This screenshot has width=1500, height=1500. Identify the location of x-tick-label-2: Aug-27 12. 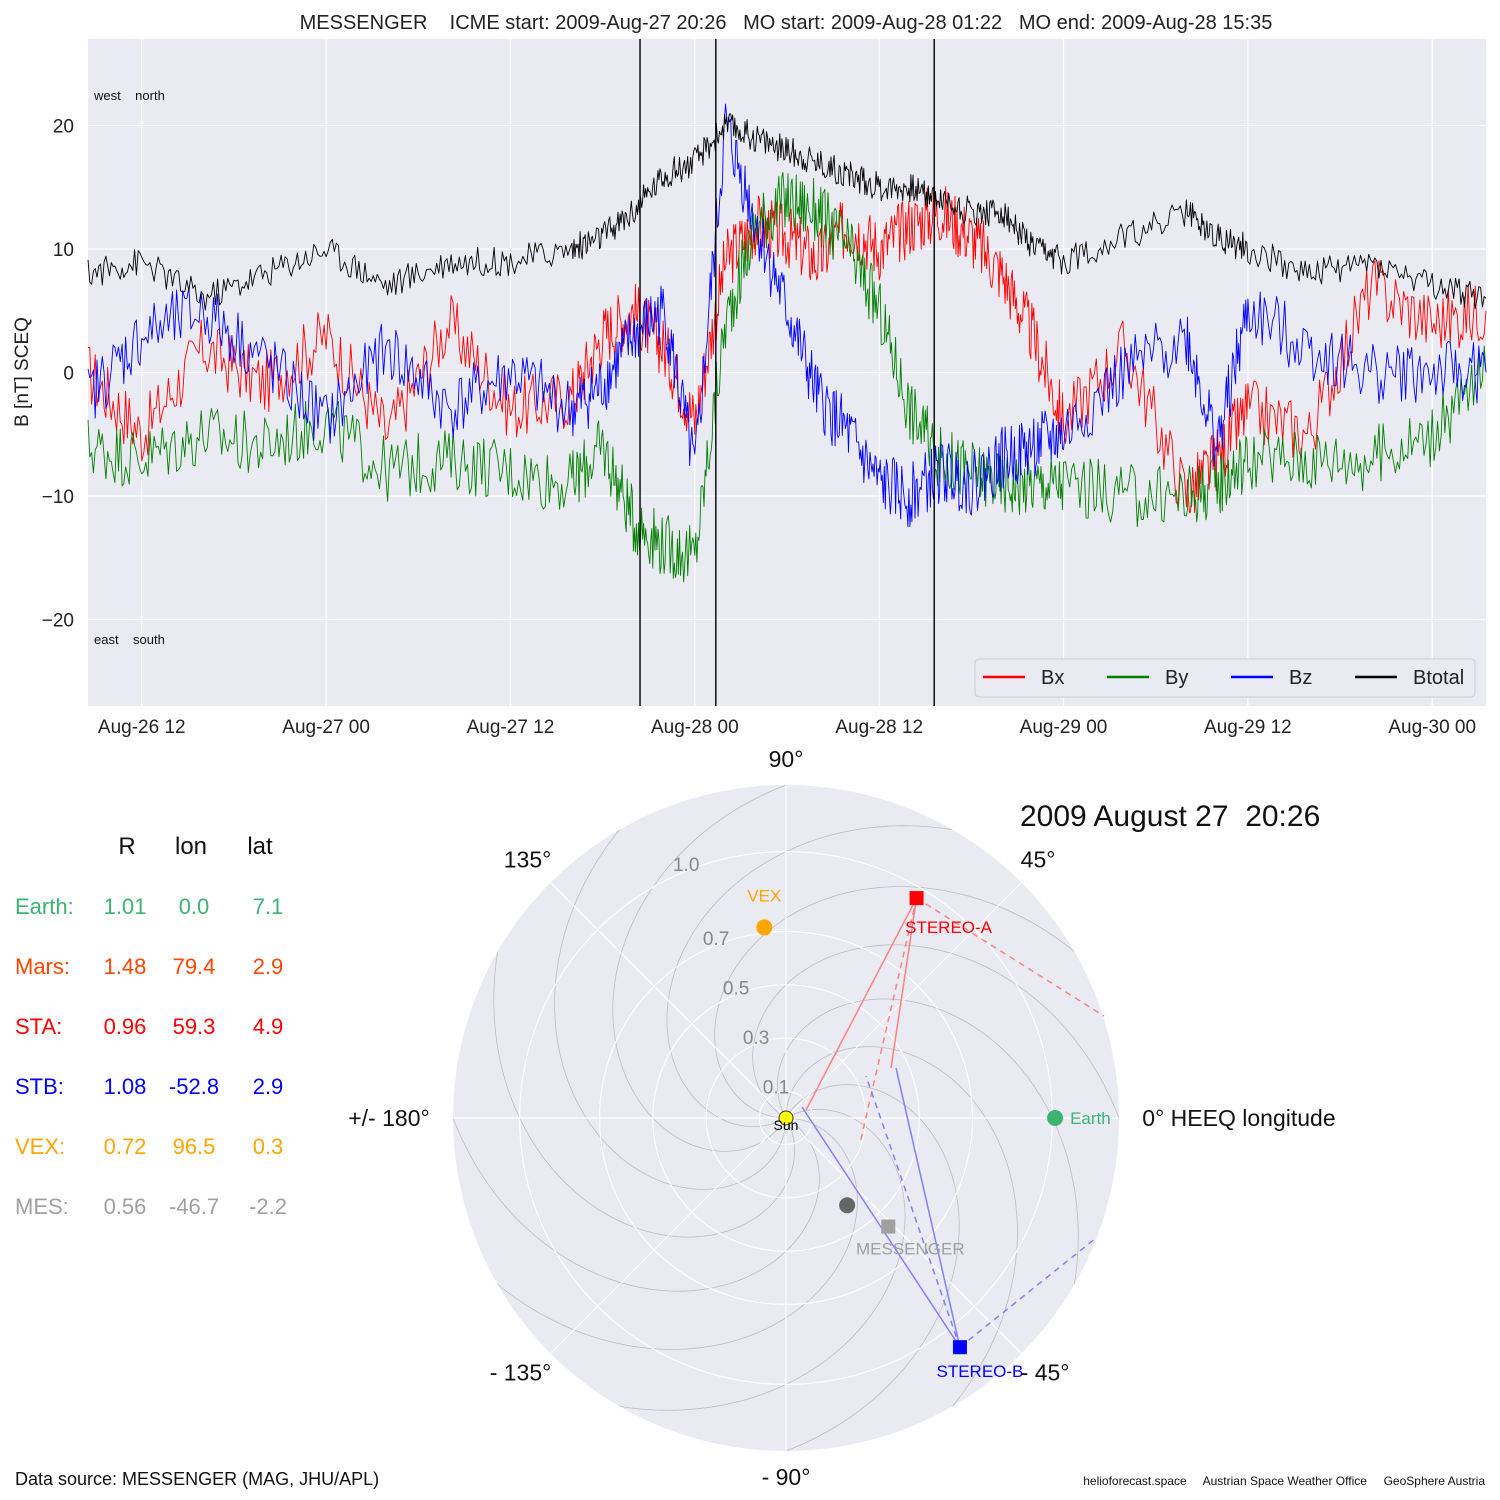
(511, 727).